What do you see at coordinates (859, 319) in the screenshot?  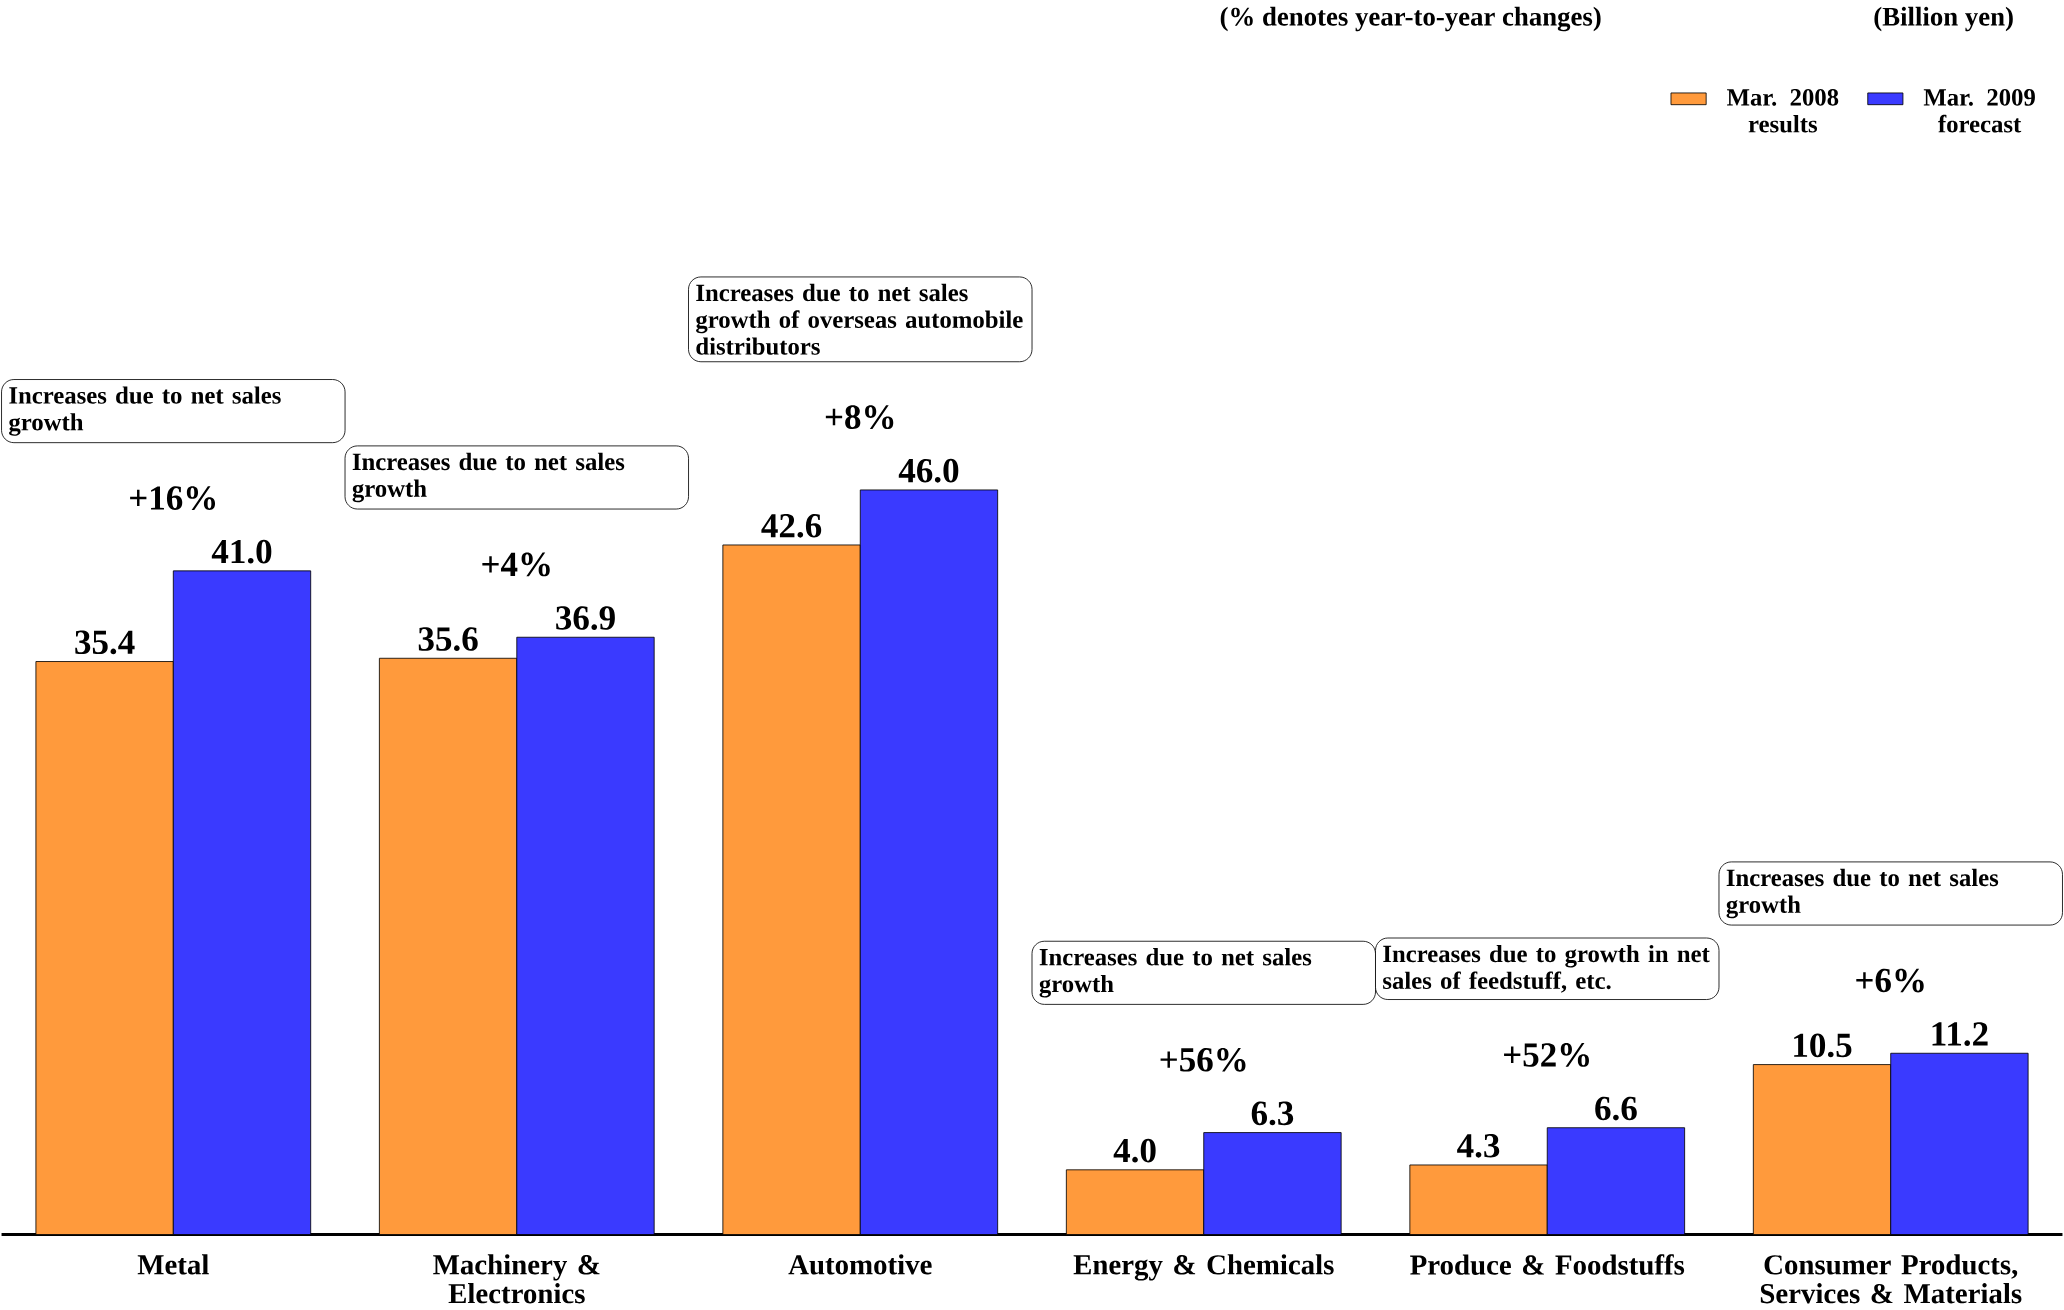 I see `text: Increases due to net sales growth of overseas automobile distributors` at bounding box center [859, 319].